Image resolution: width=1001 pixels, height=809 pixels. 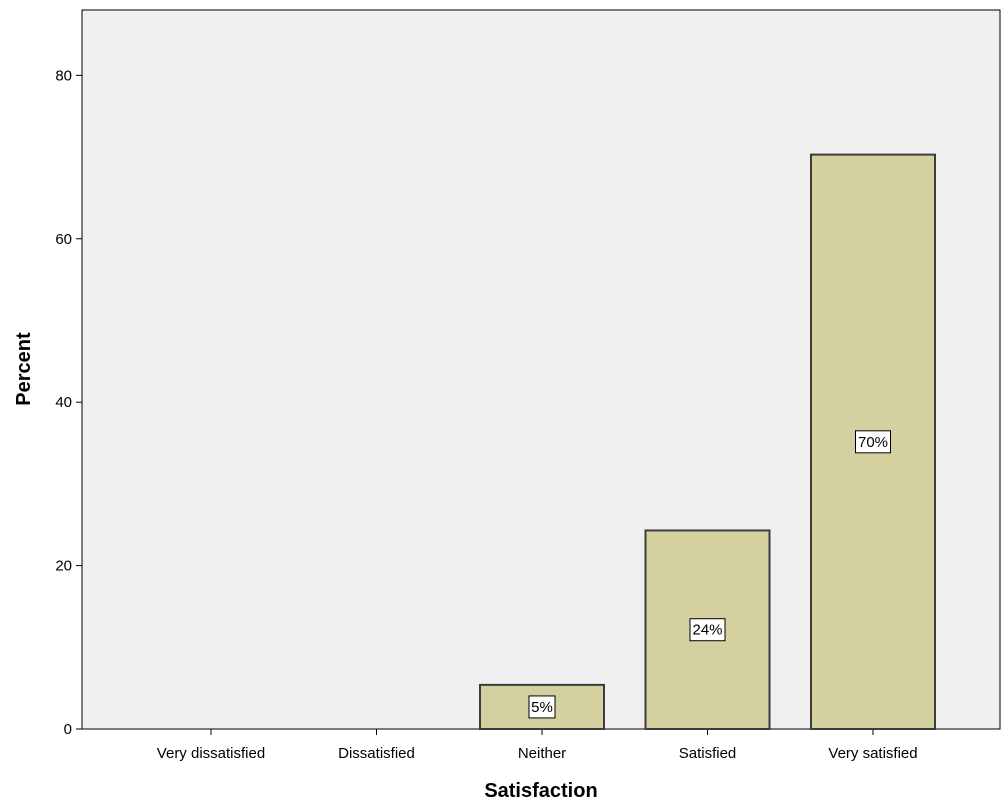 I want to click on data-label: 24%, so click(x=707, y=630).